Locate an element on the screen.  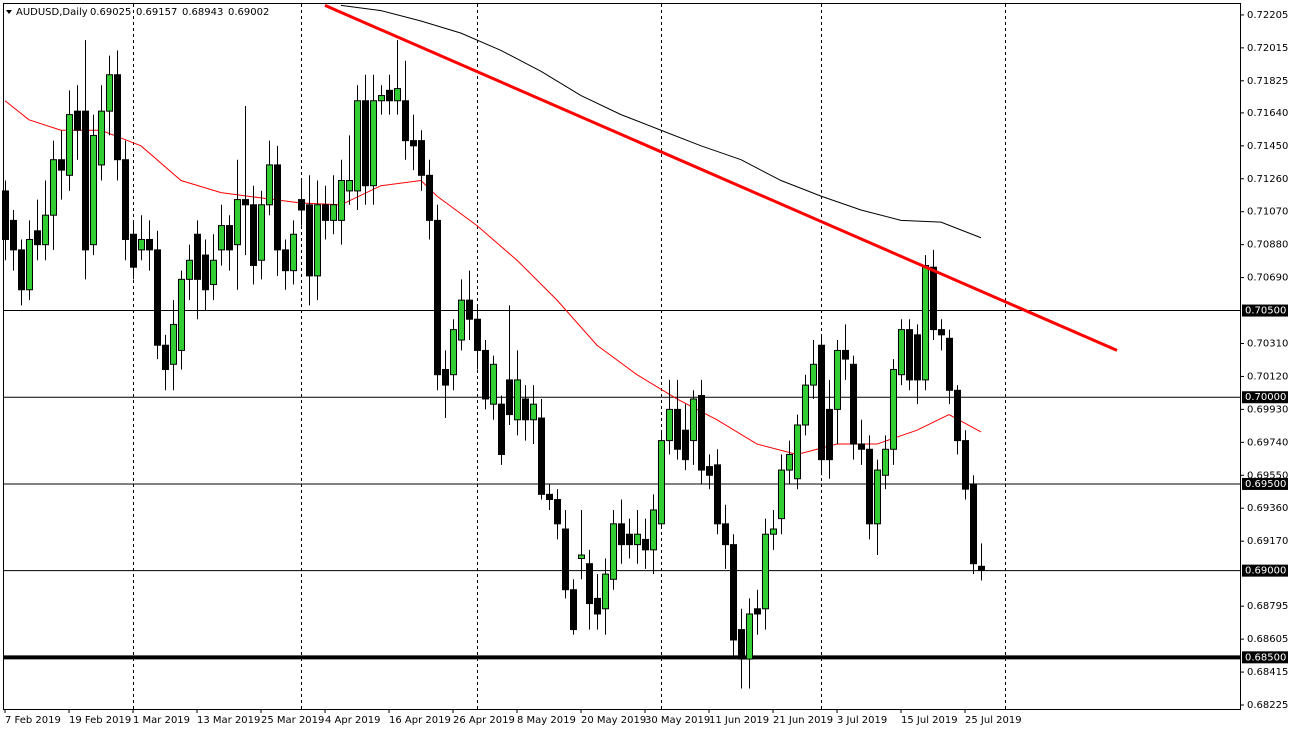
x-tick-label: 25 Mar 2019 is located at coordinates (292, 720).